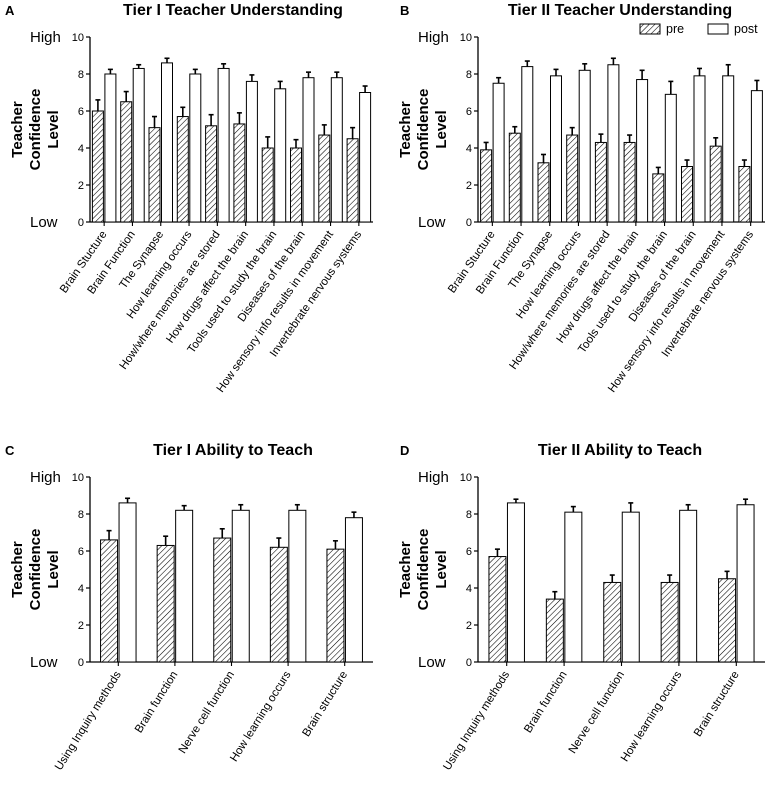  I want to click on panel-title: Tier I Ability to Teach, so click(233, 450).